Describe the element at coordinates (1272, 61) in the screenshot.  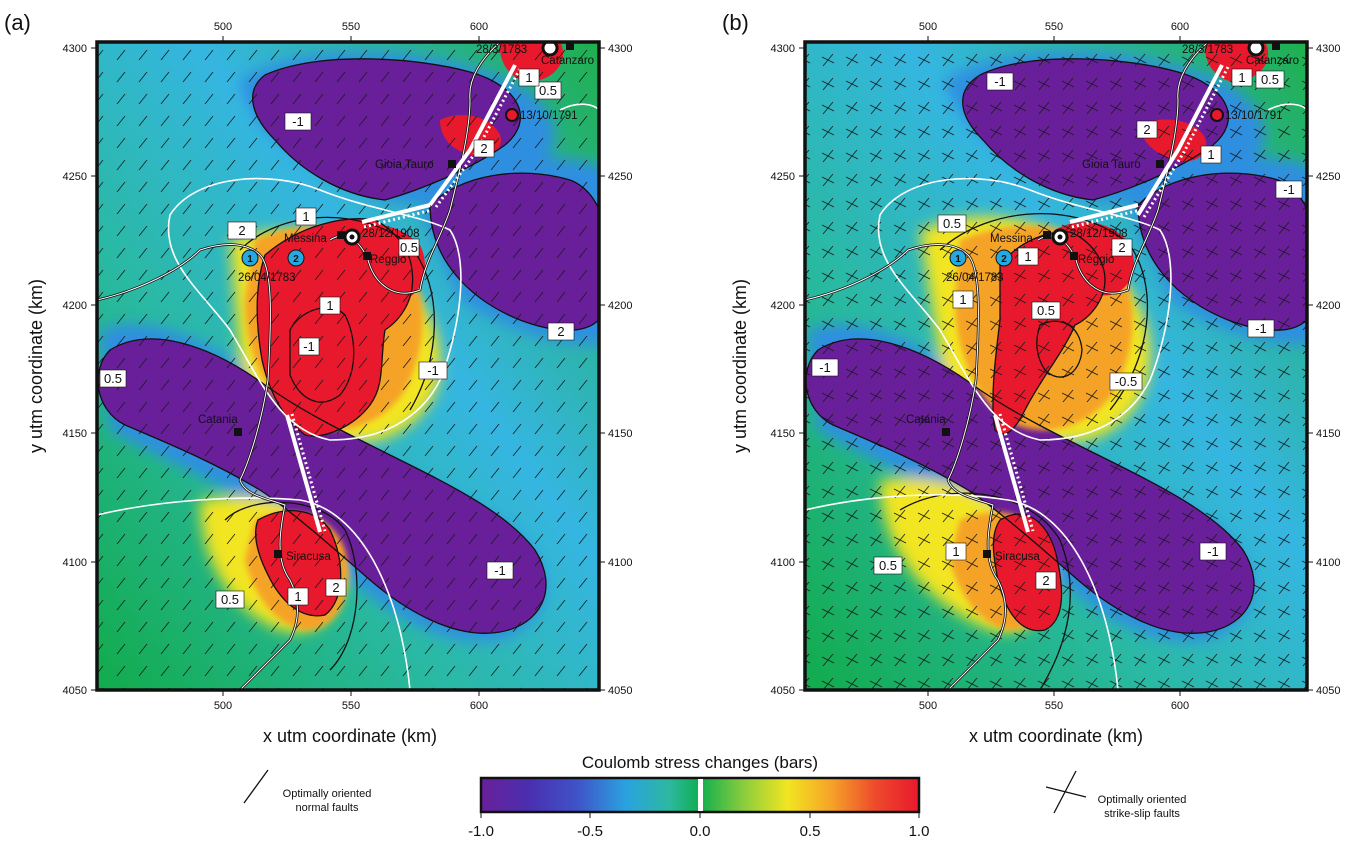
I see `place-catanzaro-b: Catanzaro` at that location.